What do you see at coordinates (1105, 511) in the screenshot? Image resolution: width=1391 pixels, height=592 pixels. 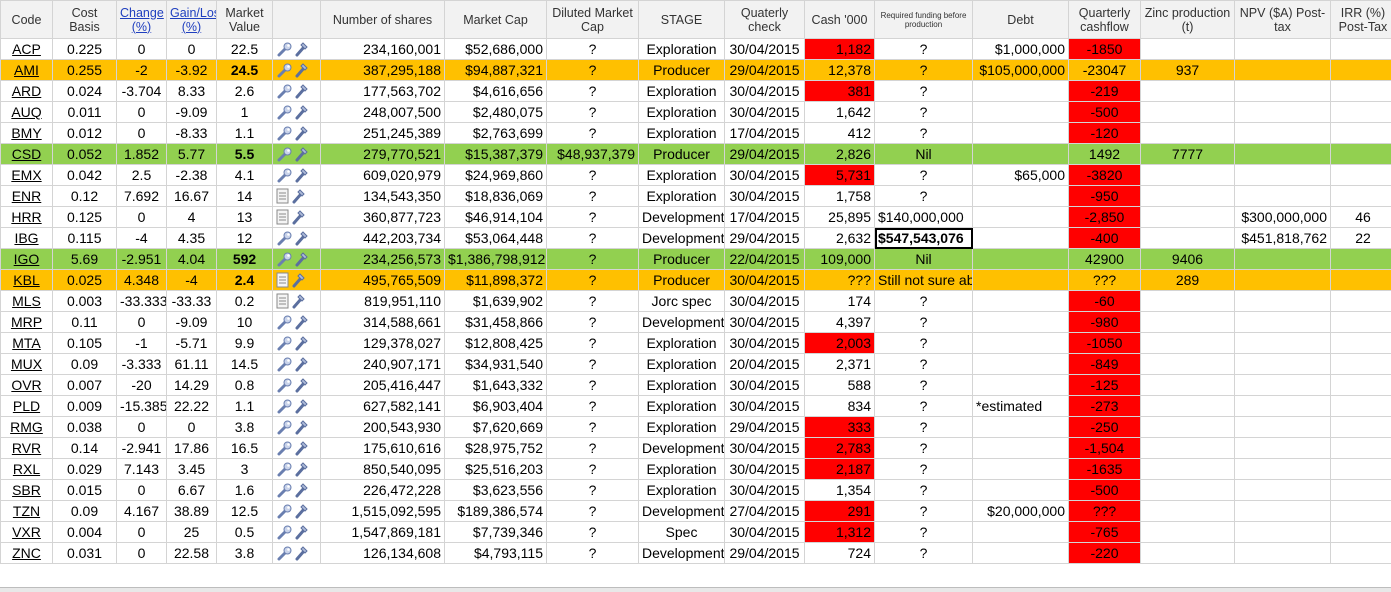 I see `cell-quarterly-cashflow: ???` at bounding box center [1105, 511].